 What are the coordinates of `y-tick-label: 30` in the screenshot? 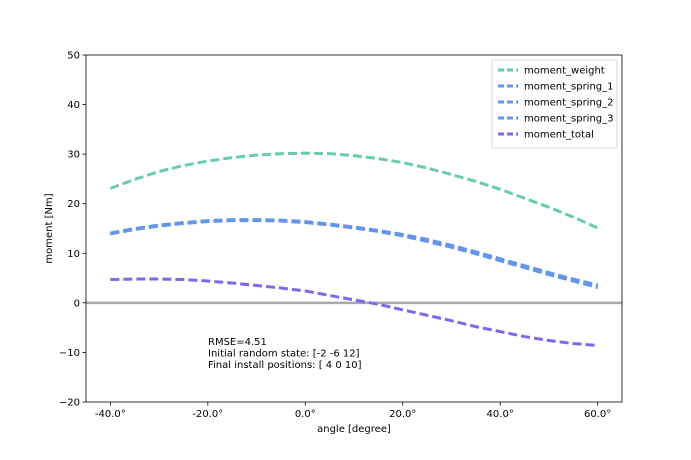 It's located at (73, 155).